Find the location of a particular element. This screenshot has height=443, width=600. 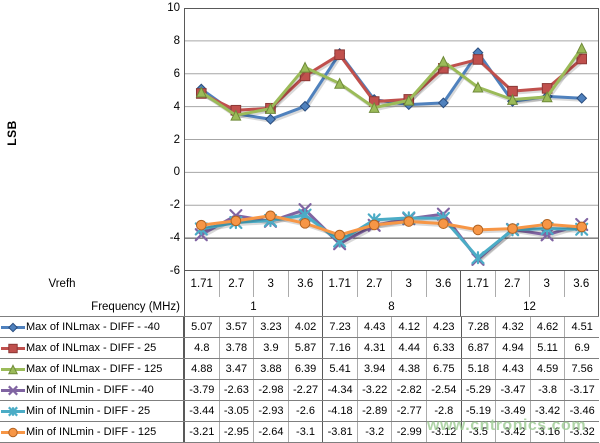

table-value-cell: -3.47 is located at coordinates (512, 390).